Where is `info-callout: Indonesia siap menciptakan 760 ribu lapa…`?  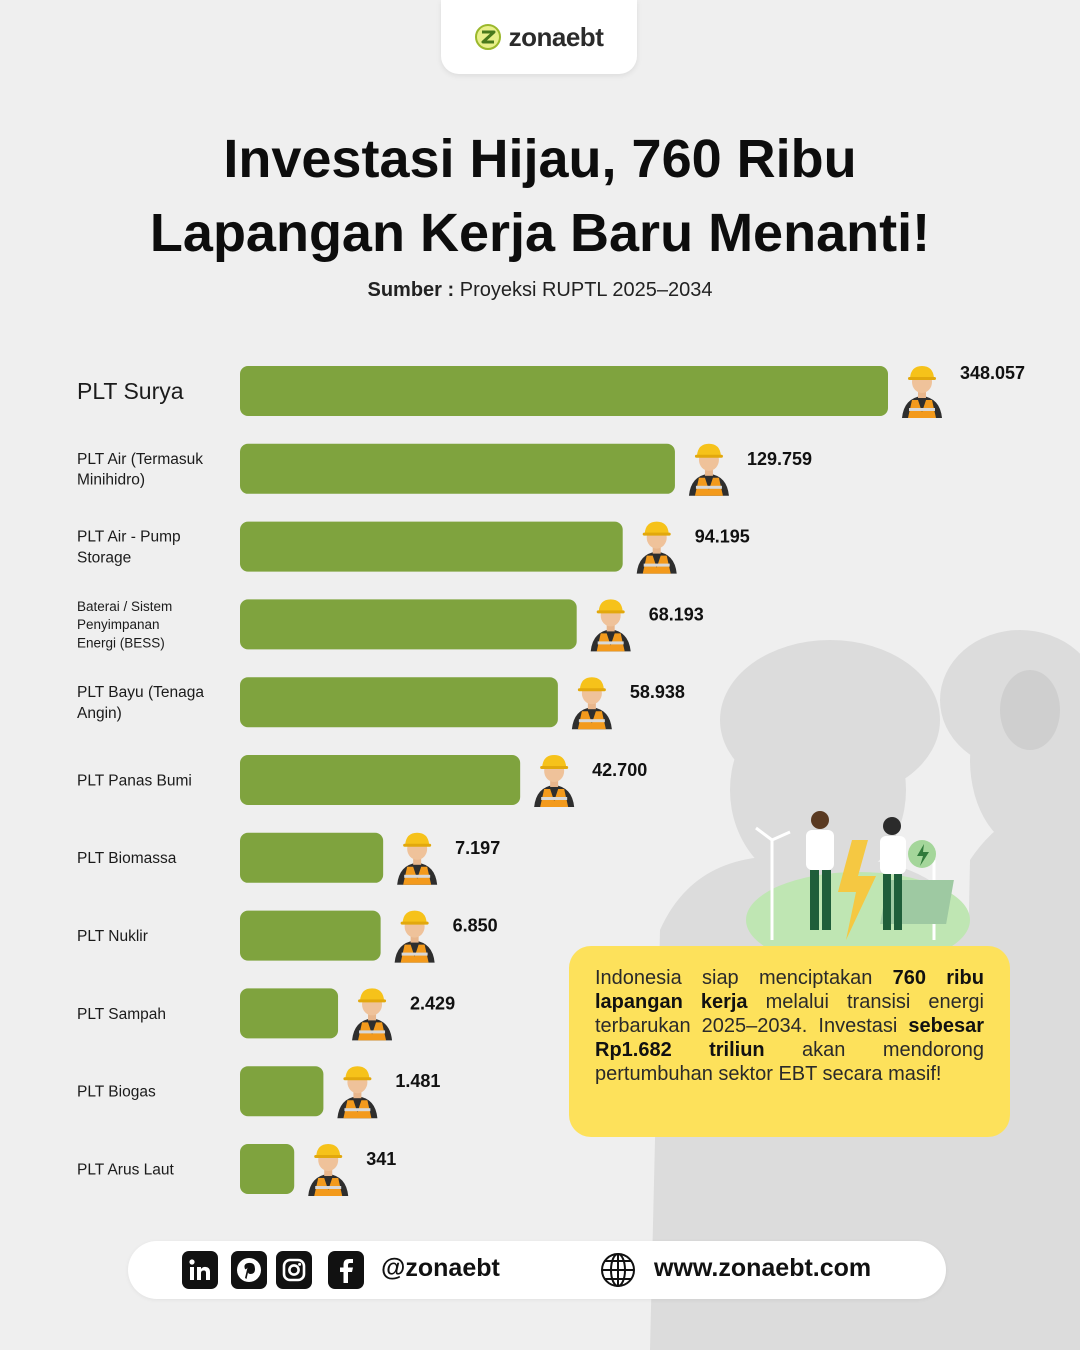
info-callout: Indonesia siap menciptakan 760 ribu lapa… is located at coordinates (789, 1041).